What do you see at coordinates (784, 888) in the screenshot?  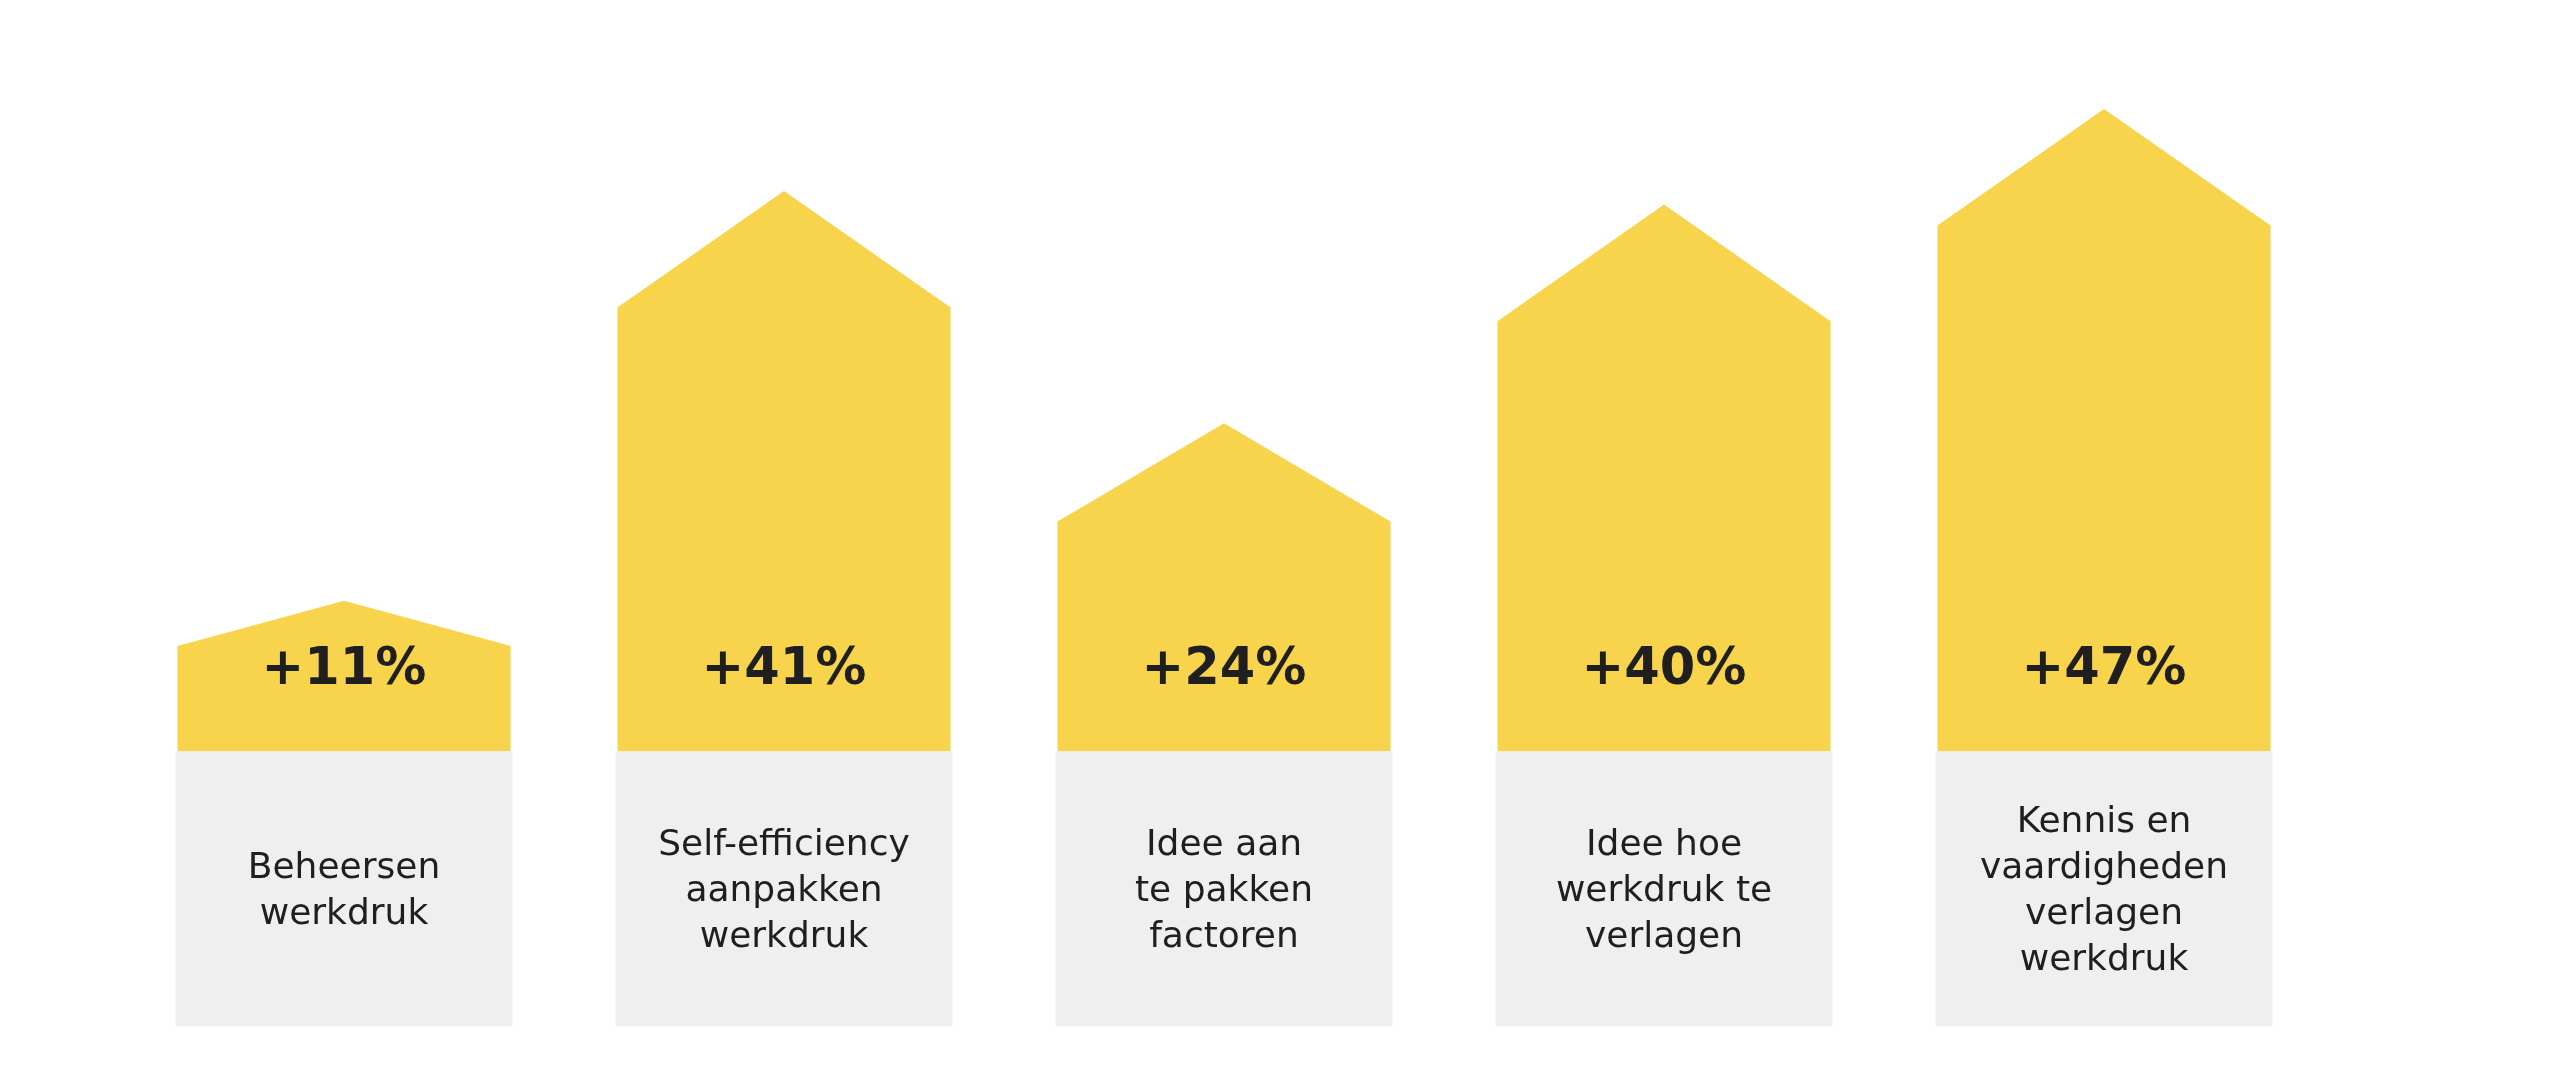 I see `x-tick-label: Self-efficiency aanpakken werkdruk` at bounding box center [784, 888].